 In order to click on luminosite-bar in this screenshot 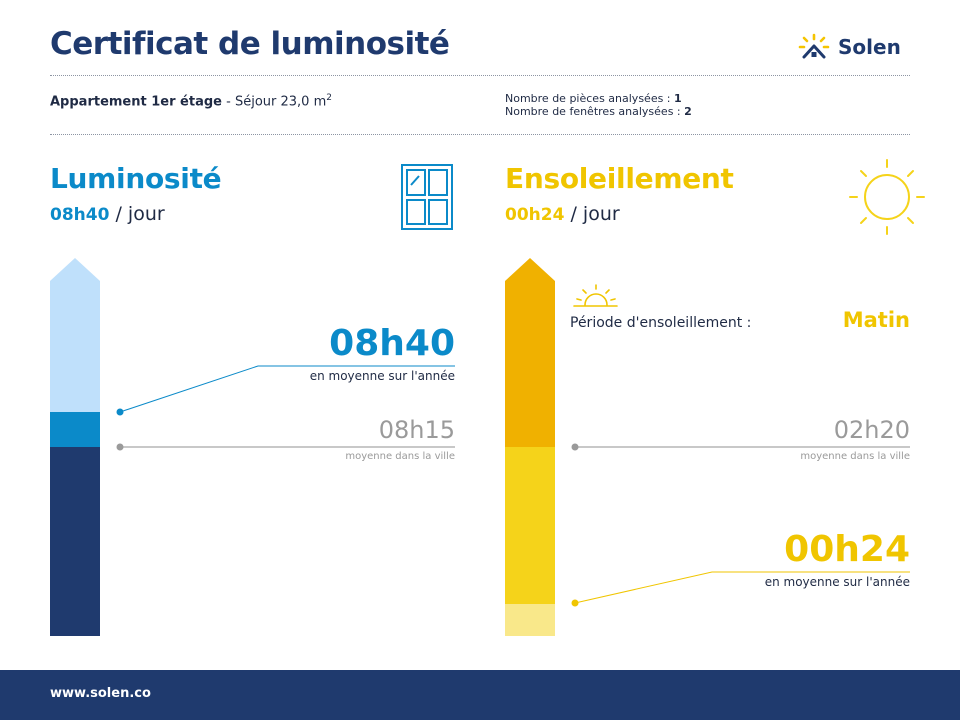, I will do `click(75, 447)`.